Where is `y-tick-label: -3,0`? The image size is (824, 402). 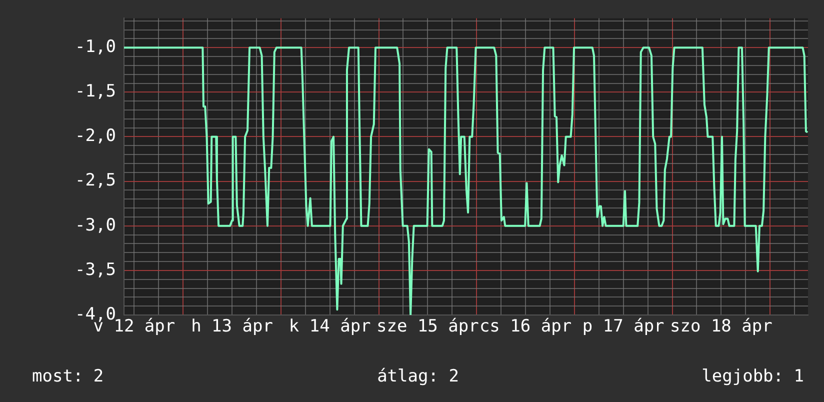
y-tick-label: -3,0 is located at coordinates (95, 225).